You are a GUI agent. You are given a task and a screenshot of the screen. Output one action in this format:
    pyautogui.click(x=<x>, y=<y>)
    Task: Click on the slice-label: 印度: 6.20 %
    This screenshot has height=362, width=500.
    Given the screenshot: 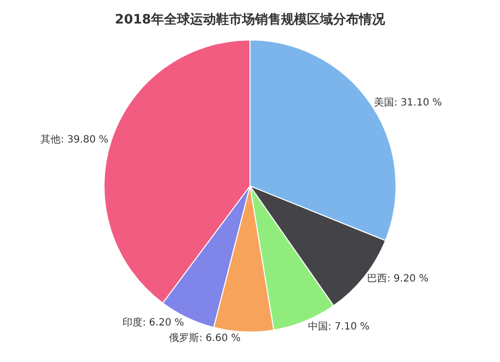 What is the action you would take?
    pyautogui.click(x=153, y=322)
    